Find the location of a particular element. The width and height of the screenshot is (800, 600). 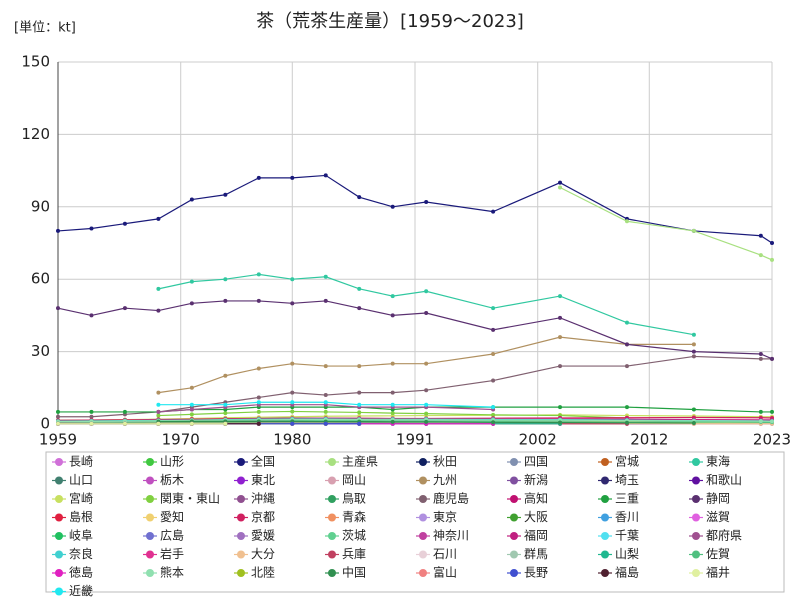

legend-label: 福島 is located at coordinates (627, 572).